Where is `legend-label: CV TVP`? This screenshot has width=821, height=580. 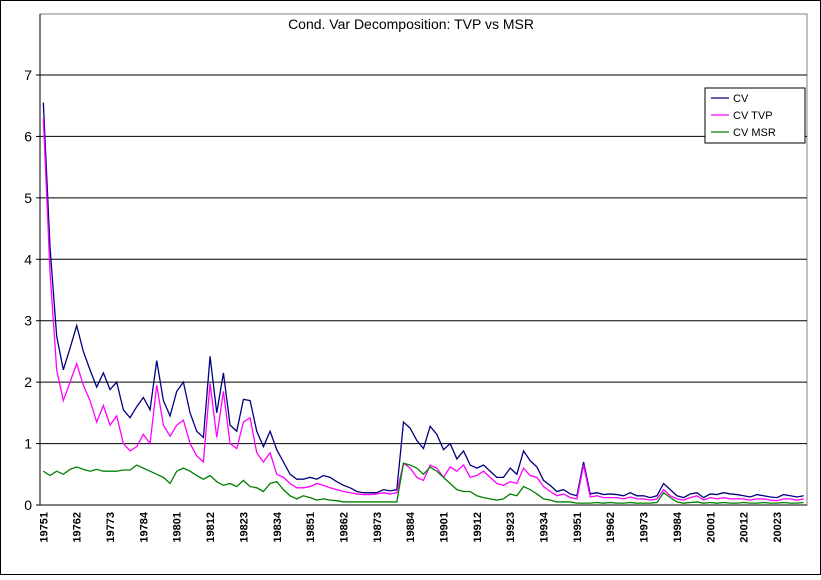 legend-label: CV TVP is located at coordinates (753, 116).